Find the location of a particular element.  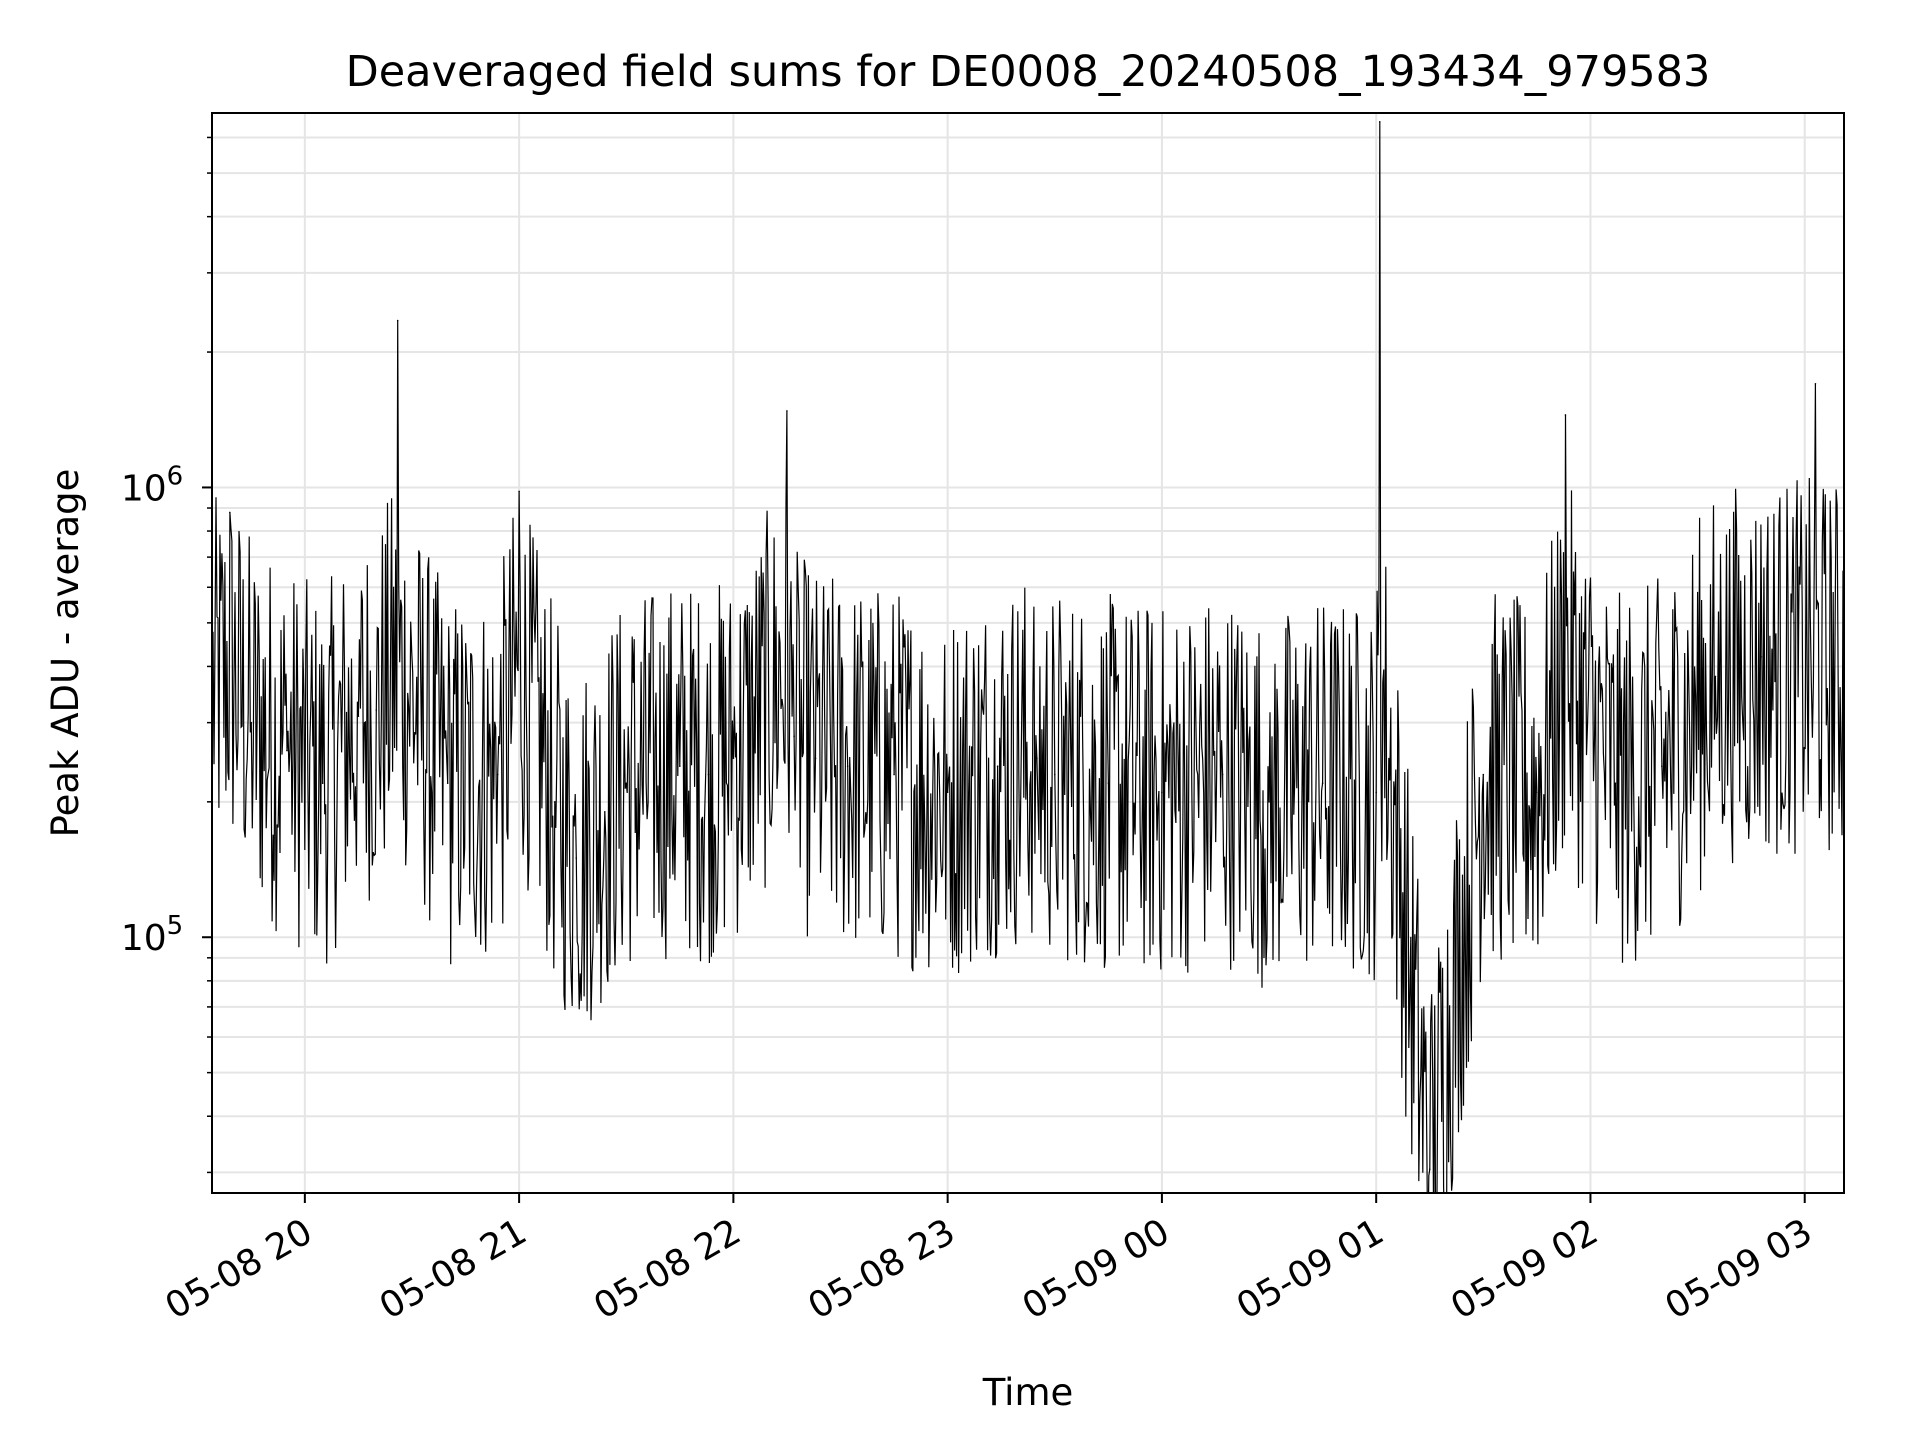

x-tick-label: 05-08 22 is located at coordinates (667, 1269).